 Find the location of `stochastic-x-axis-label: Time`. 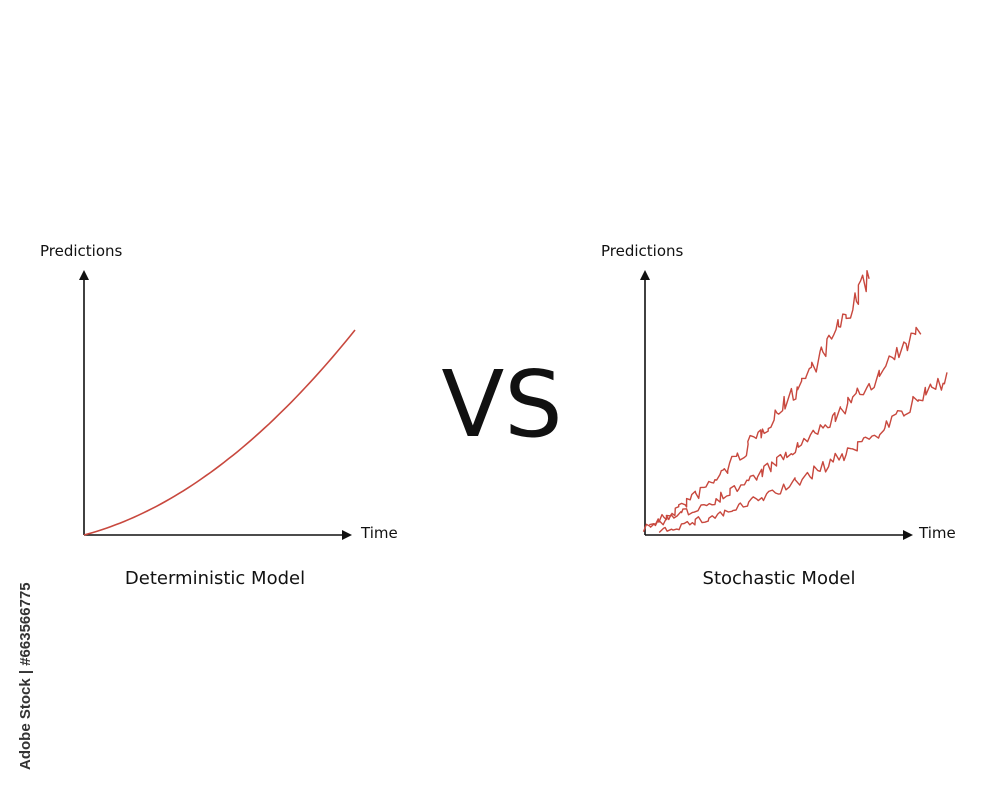

stochastic-x-axis-label: Time is located at coordinates (937, 533).